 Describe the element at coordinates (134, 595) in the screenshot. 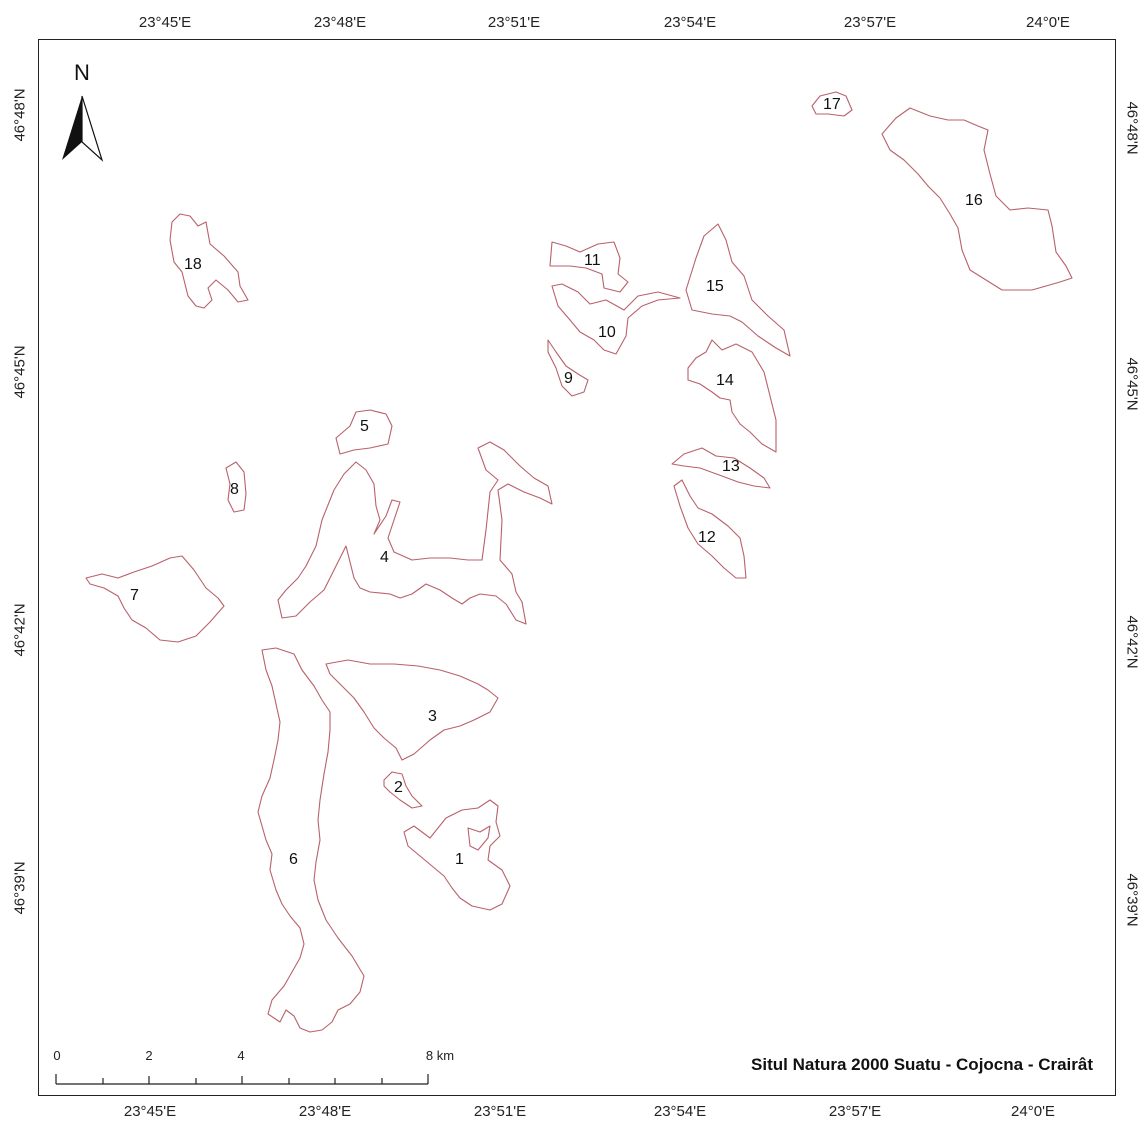

I see `site-label: 7` at that location.